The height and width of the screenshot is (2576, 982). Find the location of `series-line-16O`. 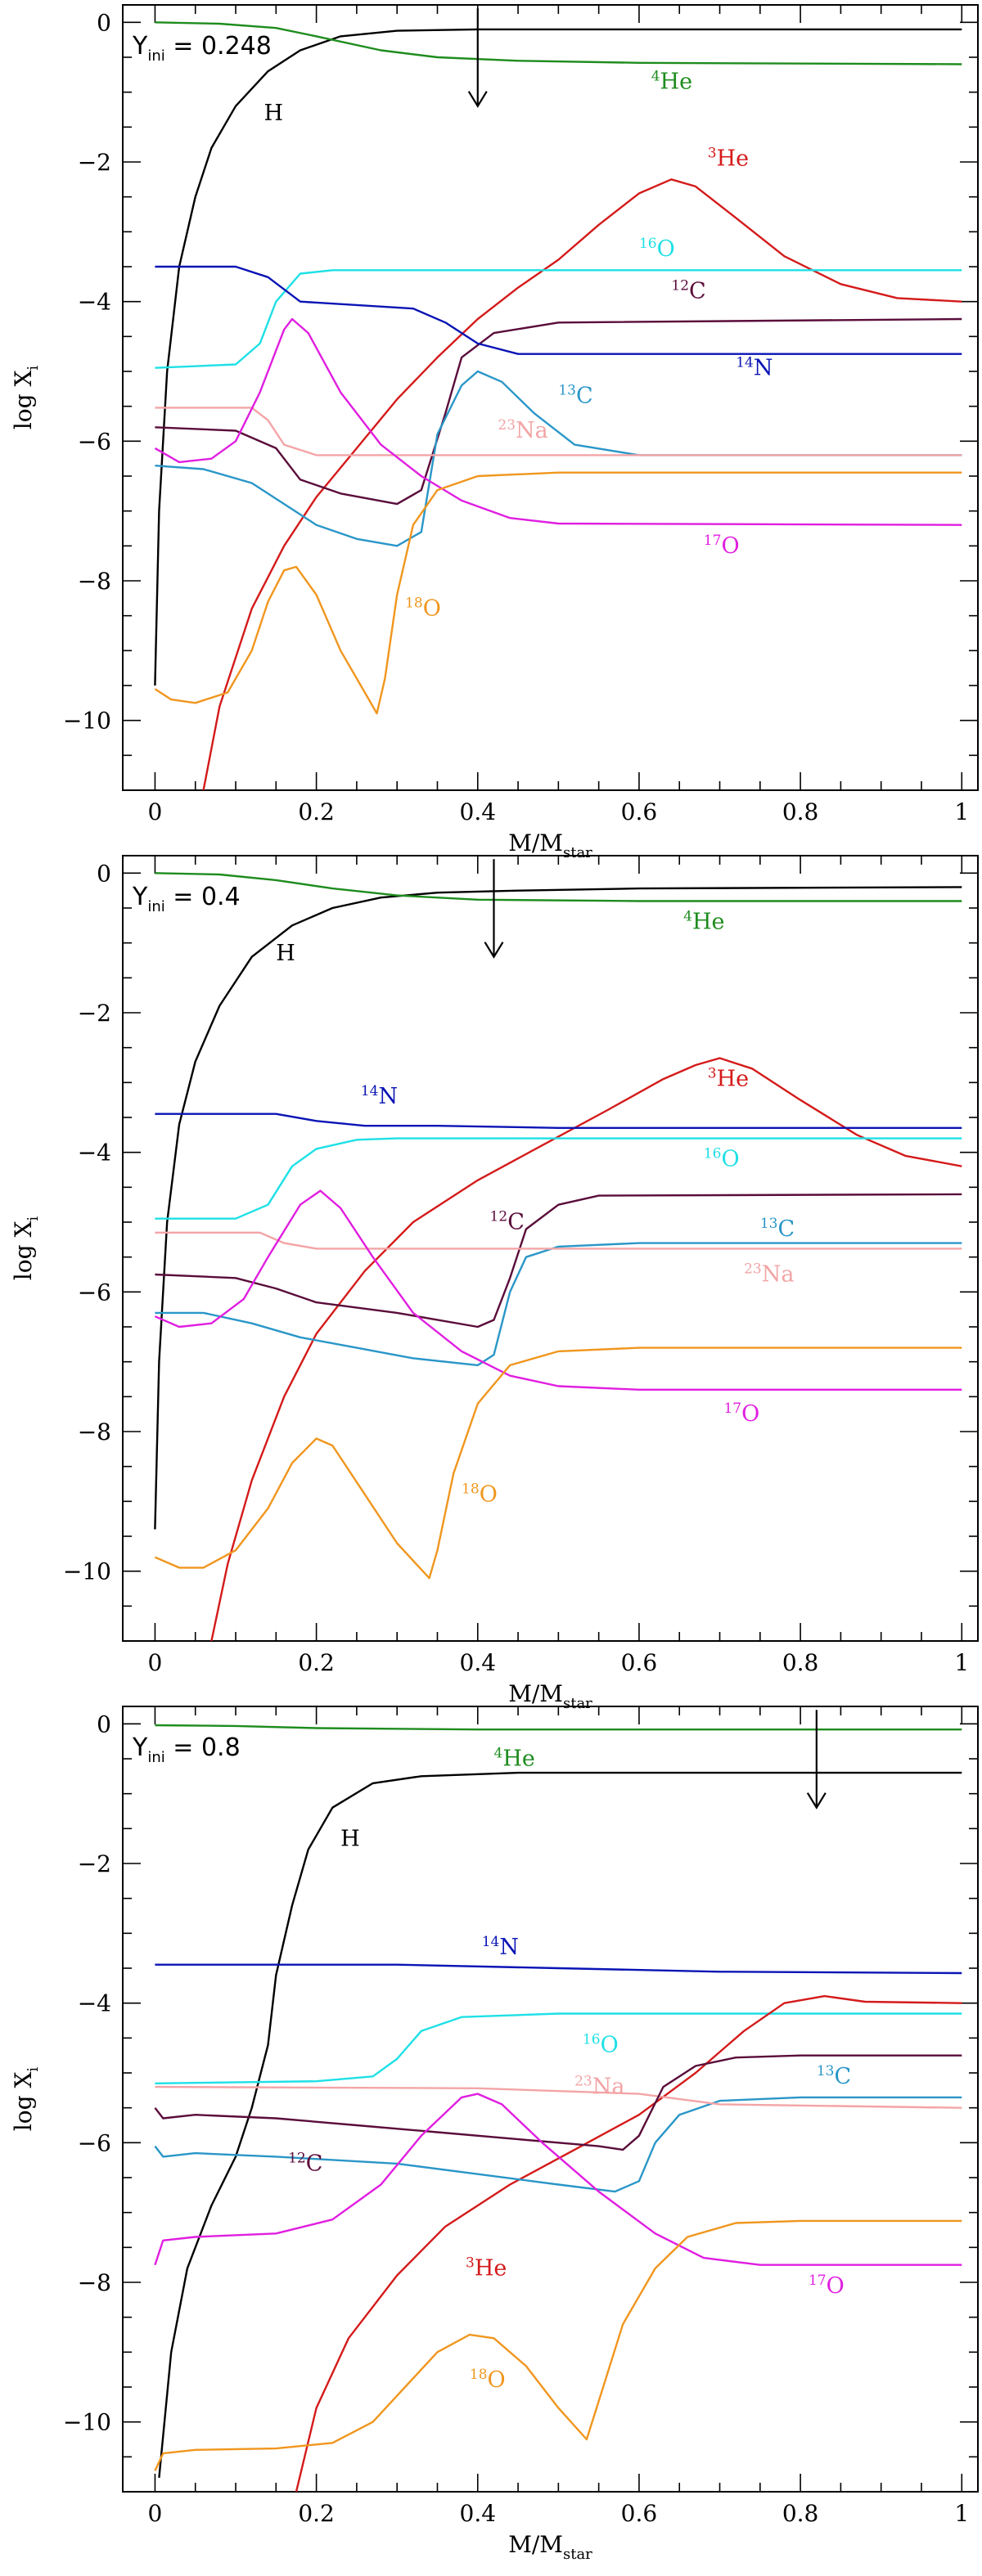

series-line-16O is located at coordinates (558, 1179).